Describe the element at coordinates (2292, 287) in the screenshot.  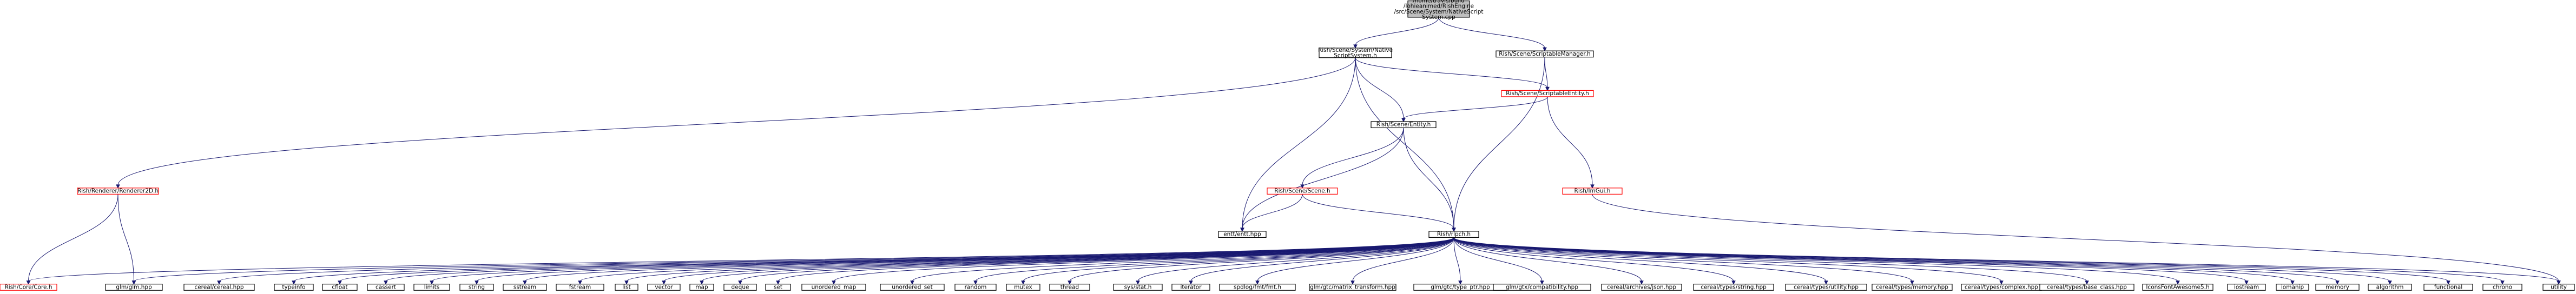
I see `node-iomanip: iomanip` at that location.